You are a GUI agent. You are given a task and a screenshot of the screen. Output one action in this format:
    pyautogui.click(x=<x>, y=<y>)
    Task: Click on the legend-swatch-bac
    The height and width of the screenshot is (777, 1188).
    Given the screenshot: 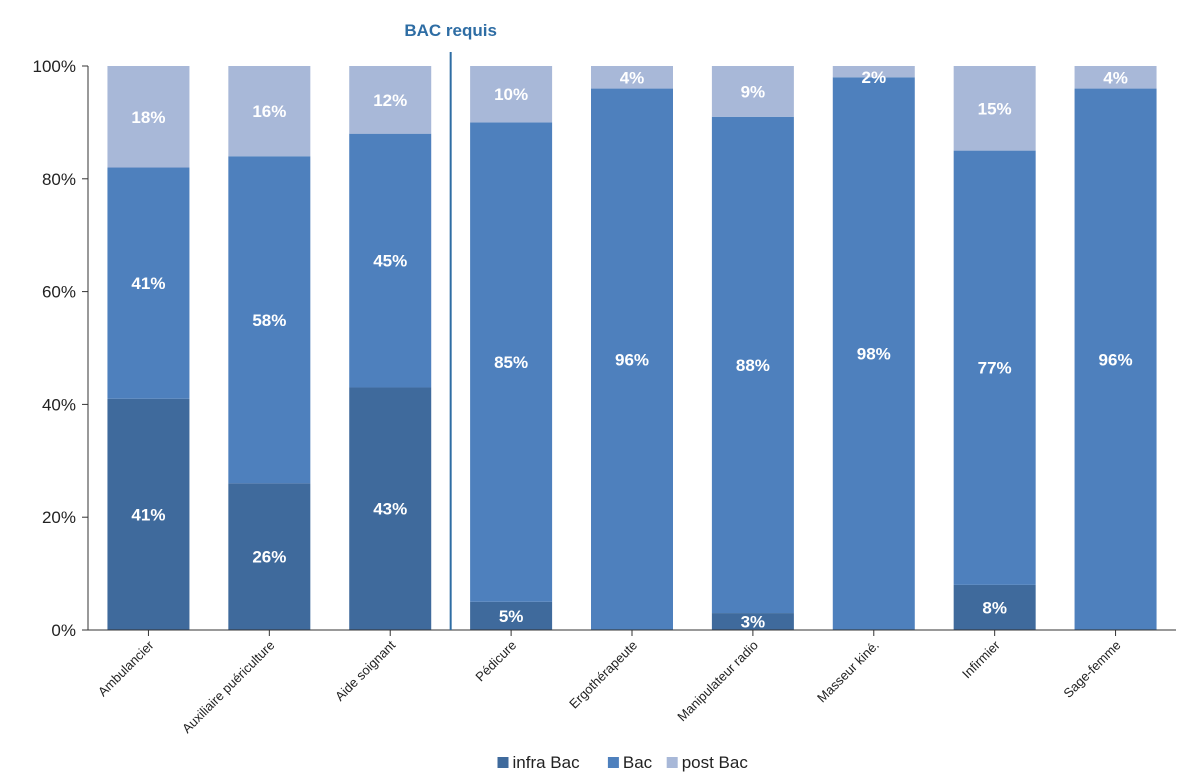 What is the action you would take?
    pyautogui.click(x=613, y=762)
    